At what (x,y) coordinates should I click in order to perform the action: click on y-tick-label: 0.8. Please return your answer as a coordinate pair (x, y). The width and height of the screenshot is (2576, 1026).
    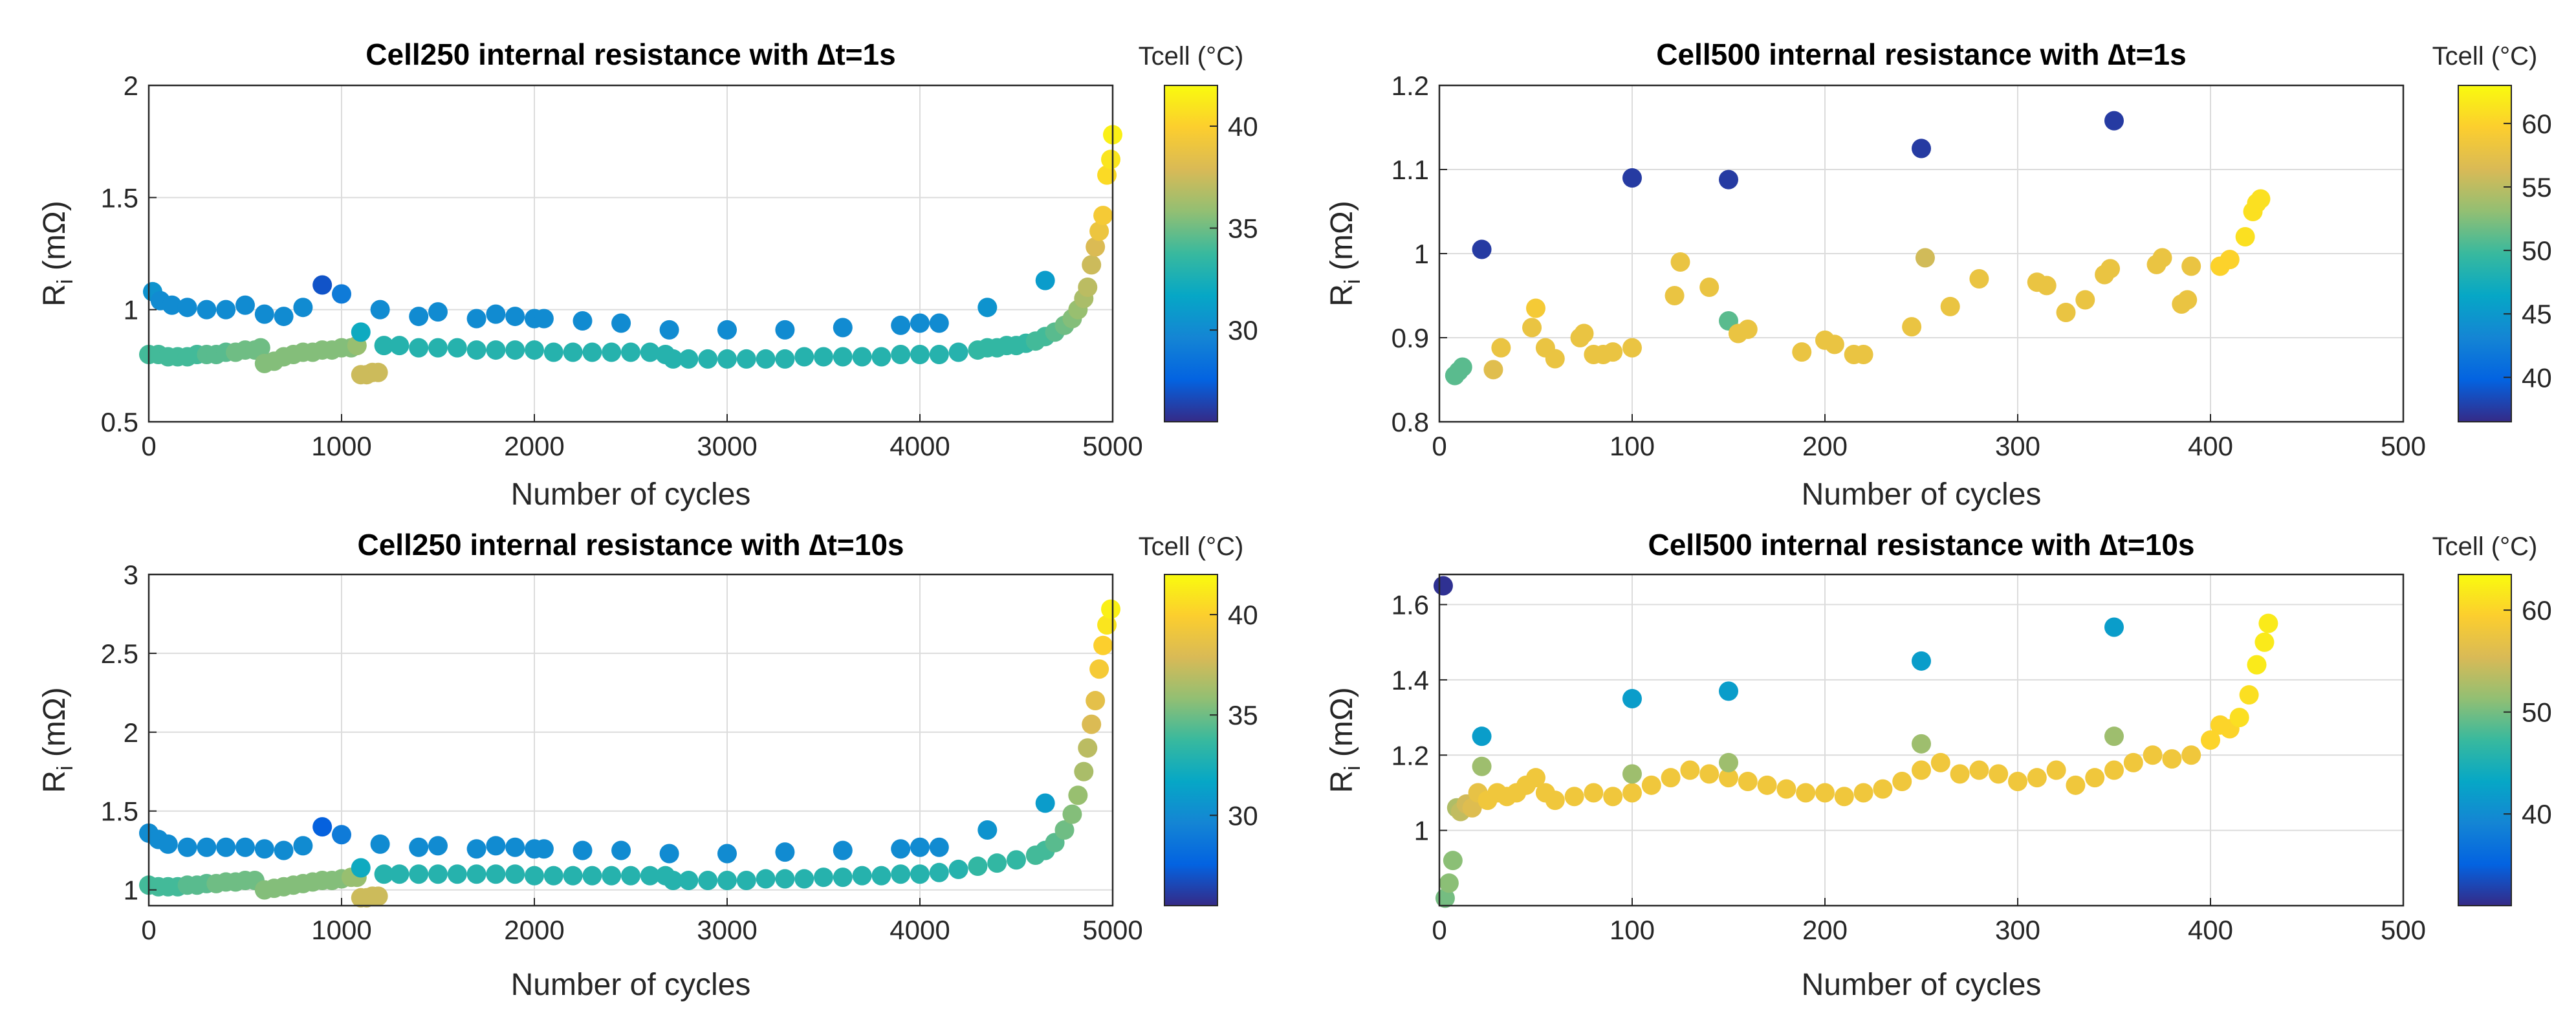
    Looking at the image, I should click on (1410, 422).